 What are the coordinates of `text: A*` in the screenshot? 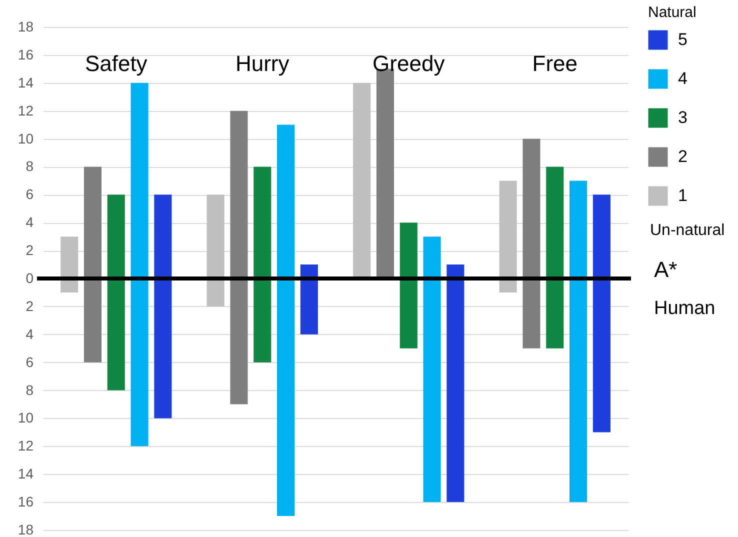 It's located at (666, 269).